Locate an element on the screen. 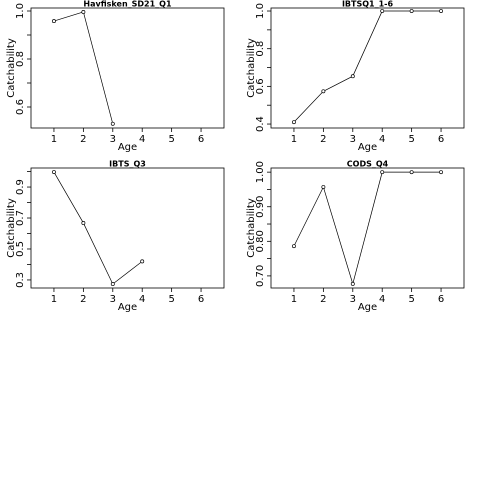  y-tick-label: 0.5 is located at coordinates (20, 249).